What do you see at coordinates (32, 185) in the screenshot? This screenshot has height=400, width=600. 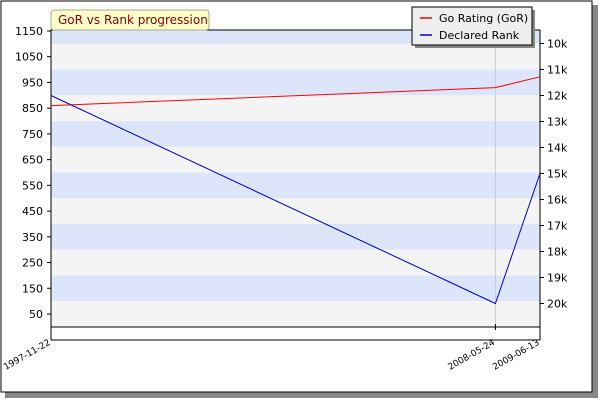 I see `y-left-tick-label: 550` at bounding box center [32, 185].